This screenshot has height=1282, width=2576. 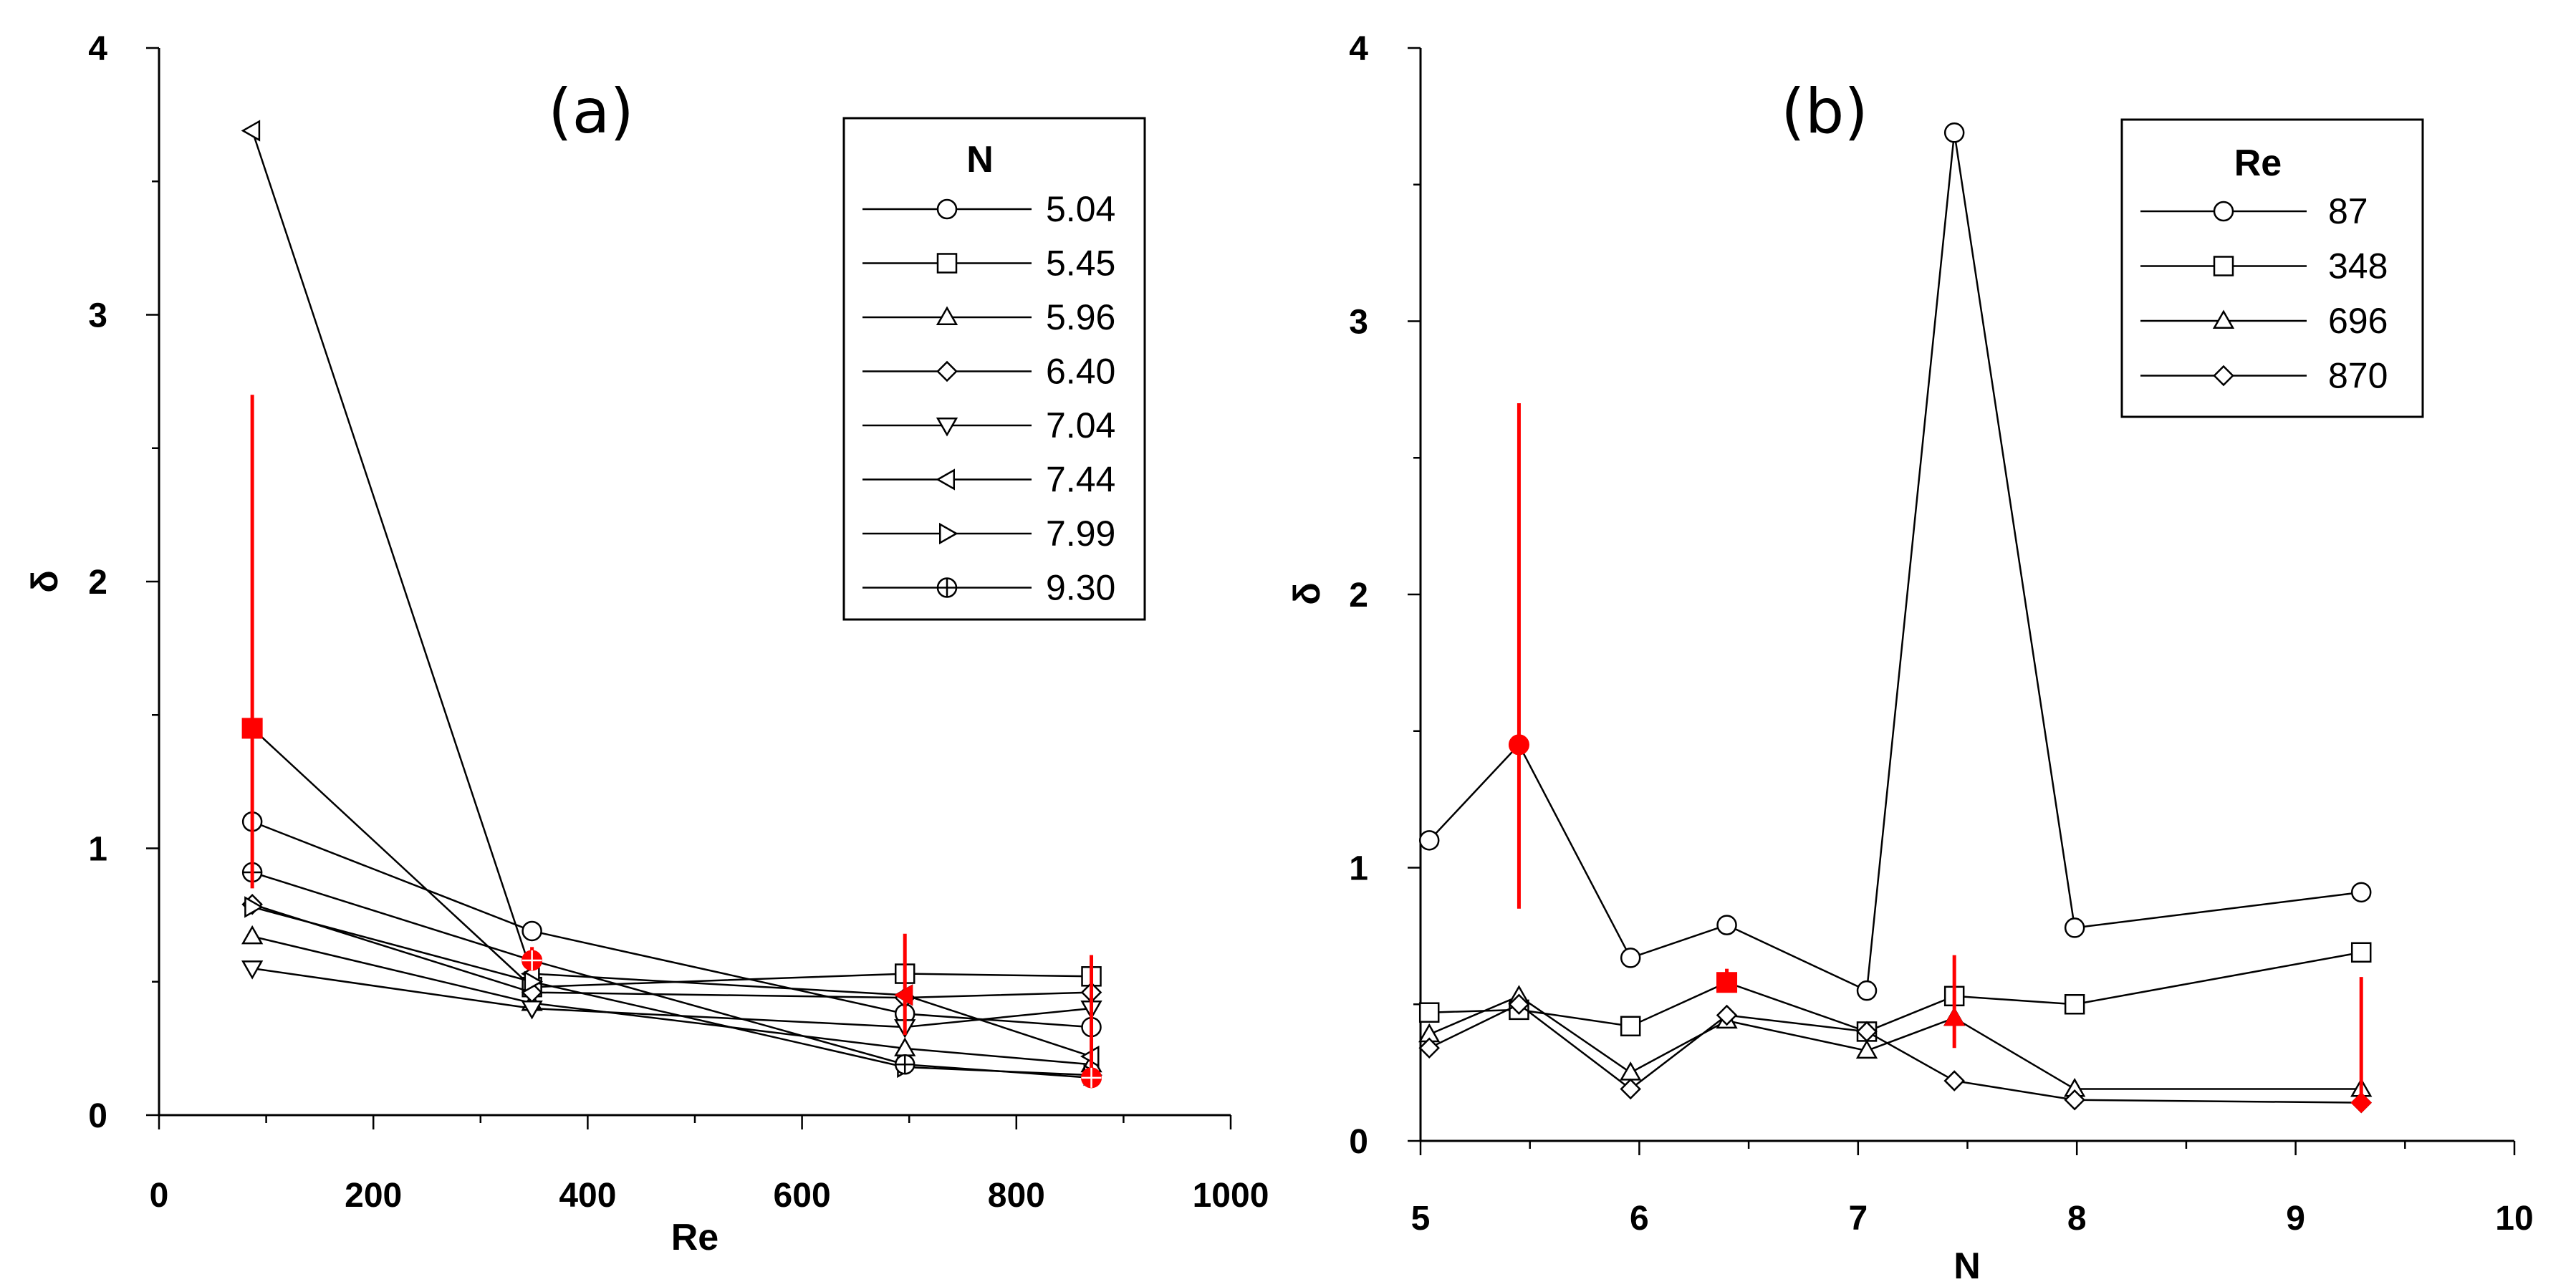 I want to click on x-tick-label: 200, so click(x=374, y=1196).